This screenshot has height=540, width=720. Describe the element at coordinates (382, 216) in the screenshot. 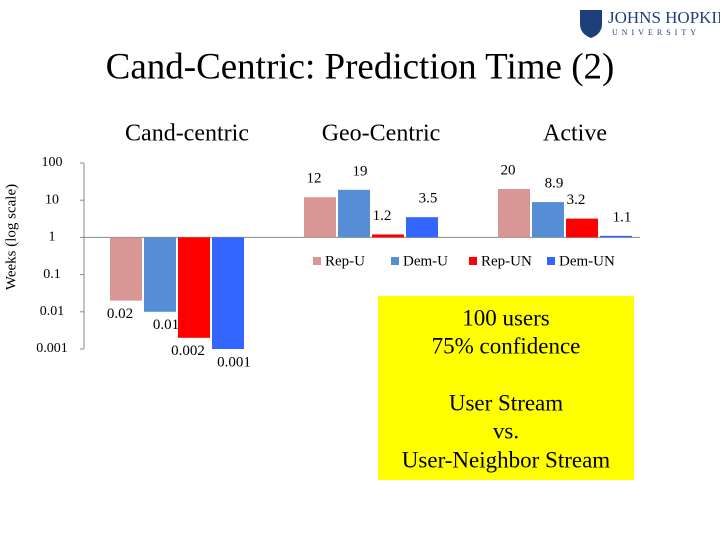

I see `data-label: 1.2` at that location.